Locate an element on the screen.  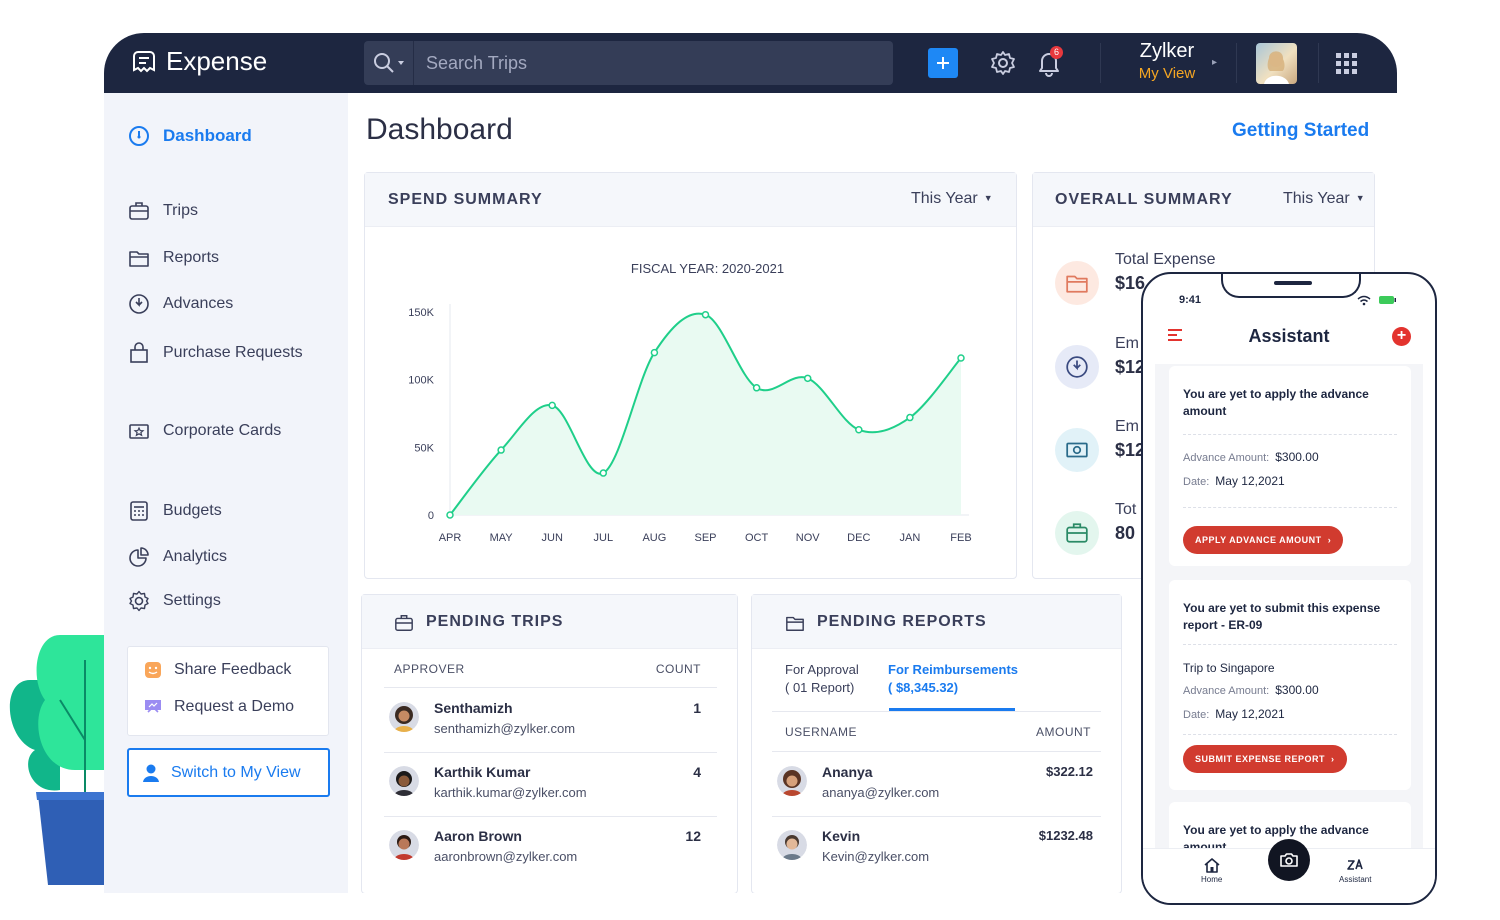
approver-email: aaronbrown@zylker.com is located at coordinates (506, 856).